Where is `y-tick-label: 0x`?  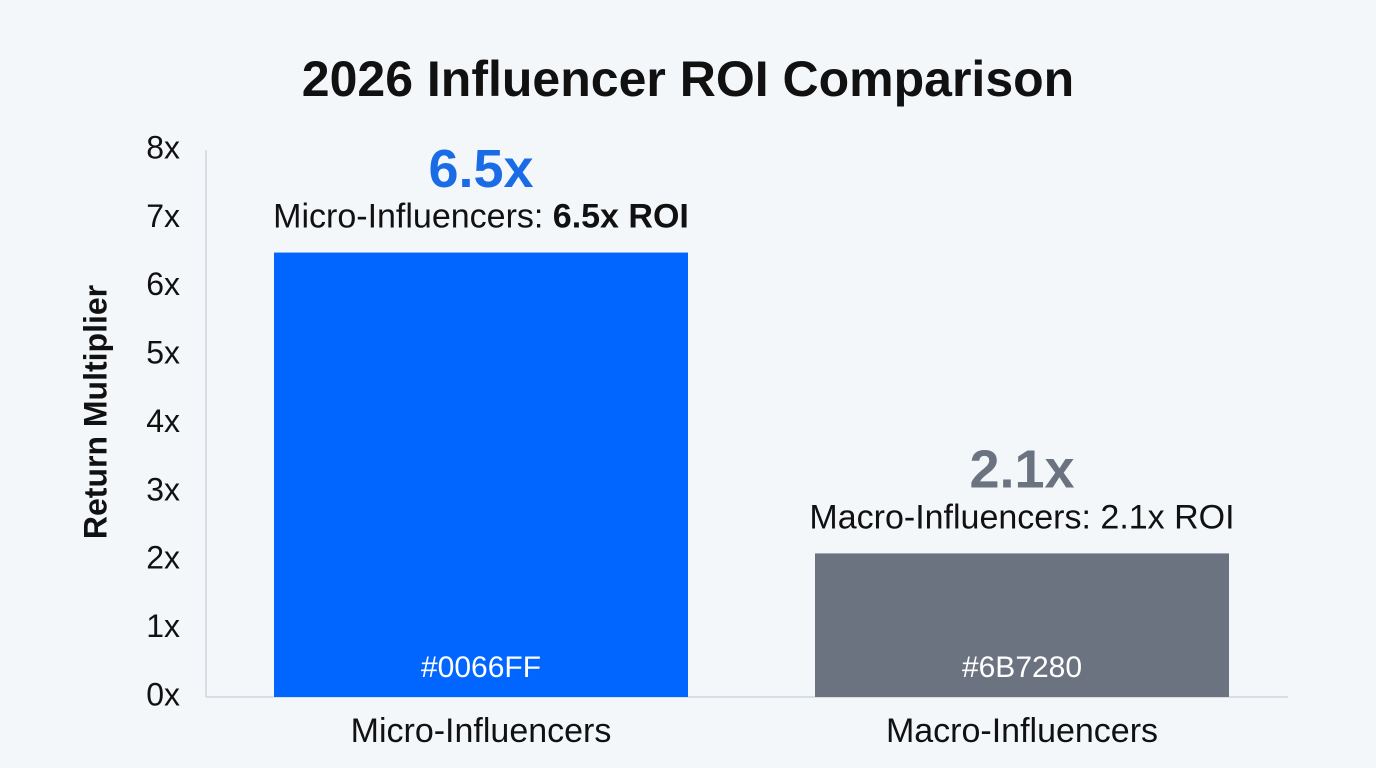
y-tick-label: 0x is located at coordinates (163, 694).